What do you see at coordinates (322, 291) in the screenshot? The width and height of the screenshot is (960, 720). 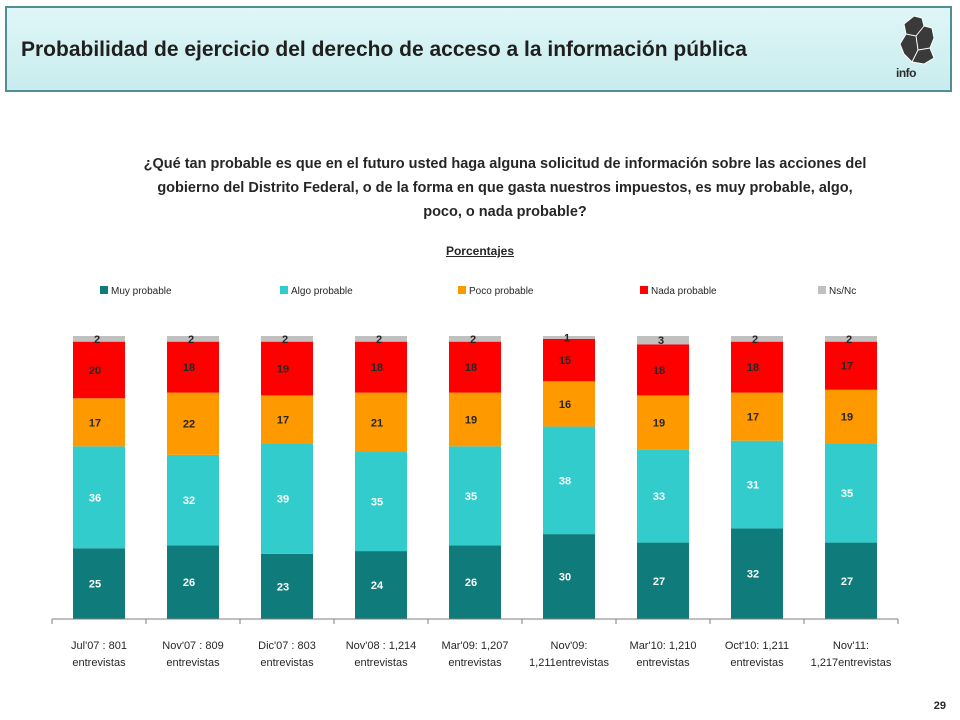 I see `legend-label: Algo probable` at bounding box center [322, 291].